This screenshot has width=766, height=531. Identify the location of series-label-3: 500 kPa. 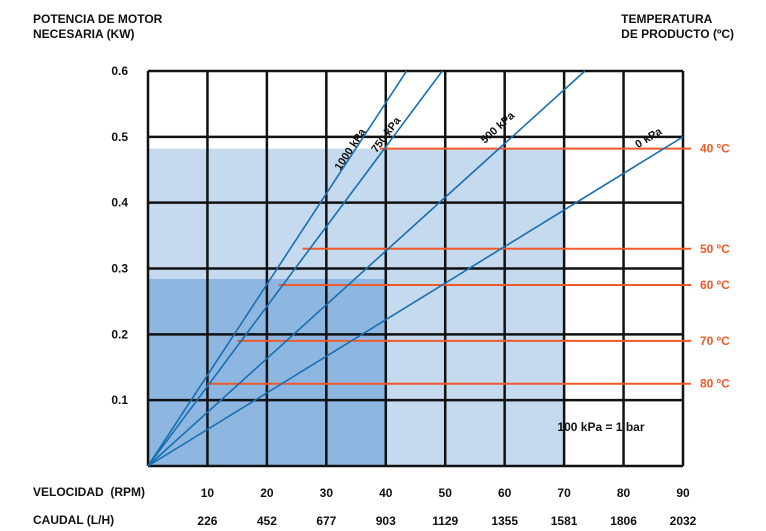
(498, 127).